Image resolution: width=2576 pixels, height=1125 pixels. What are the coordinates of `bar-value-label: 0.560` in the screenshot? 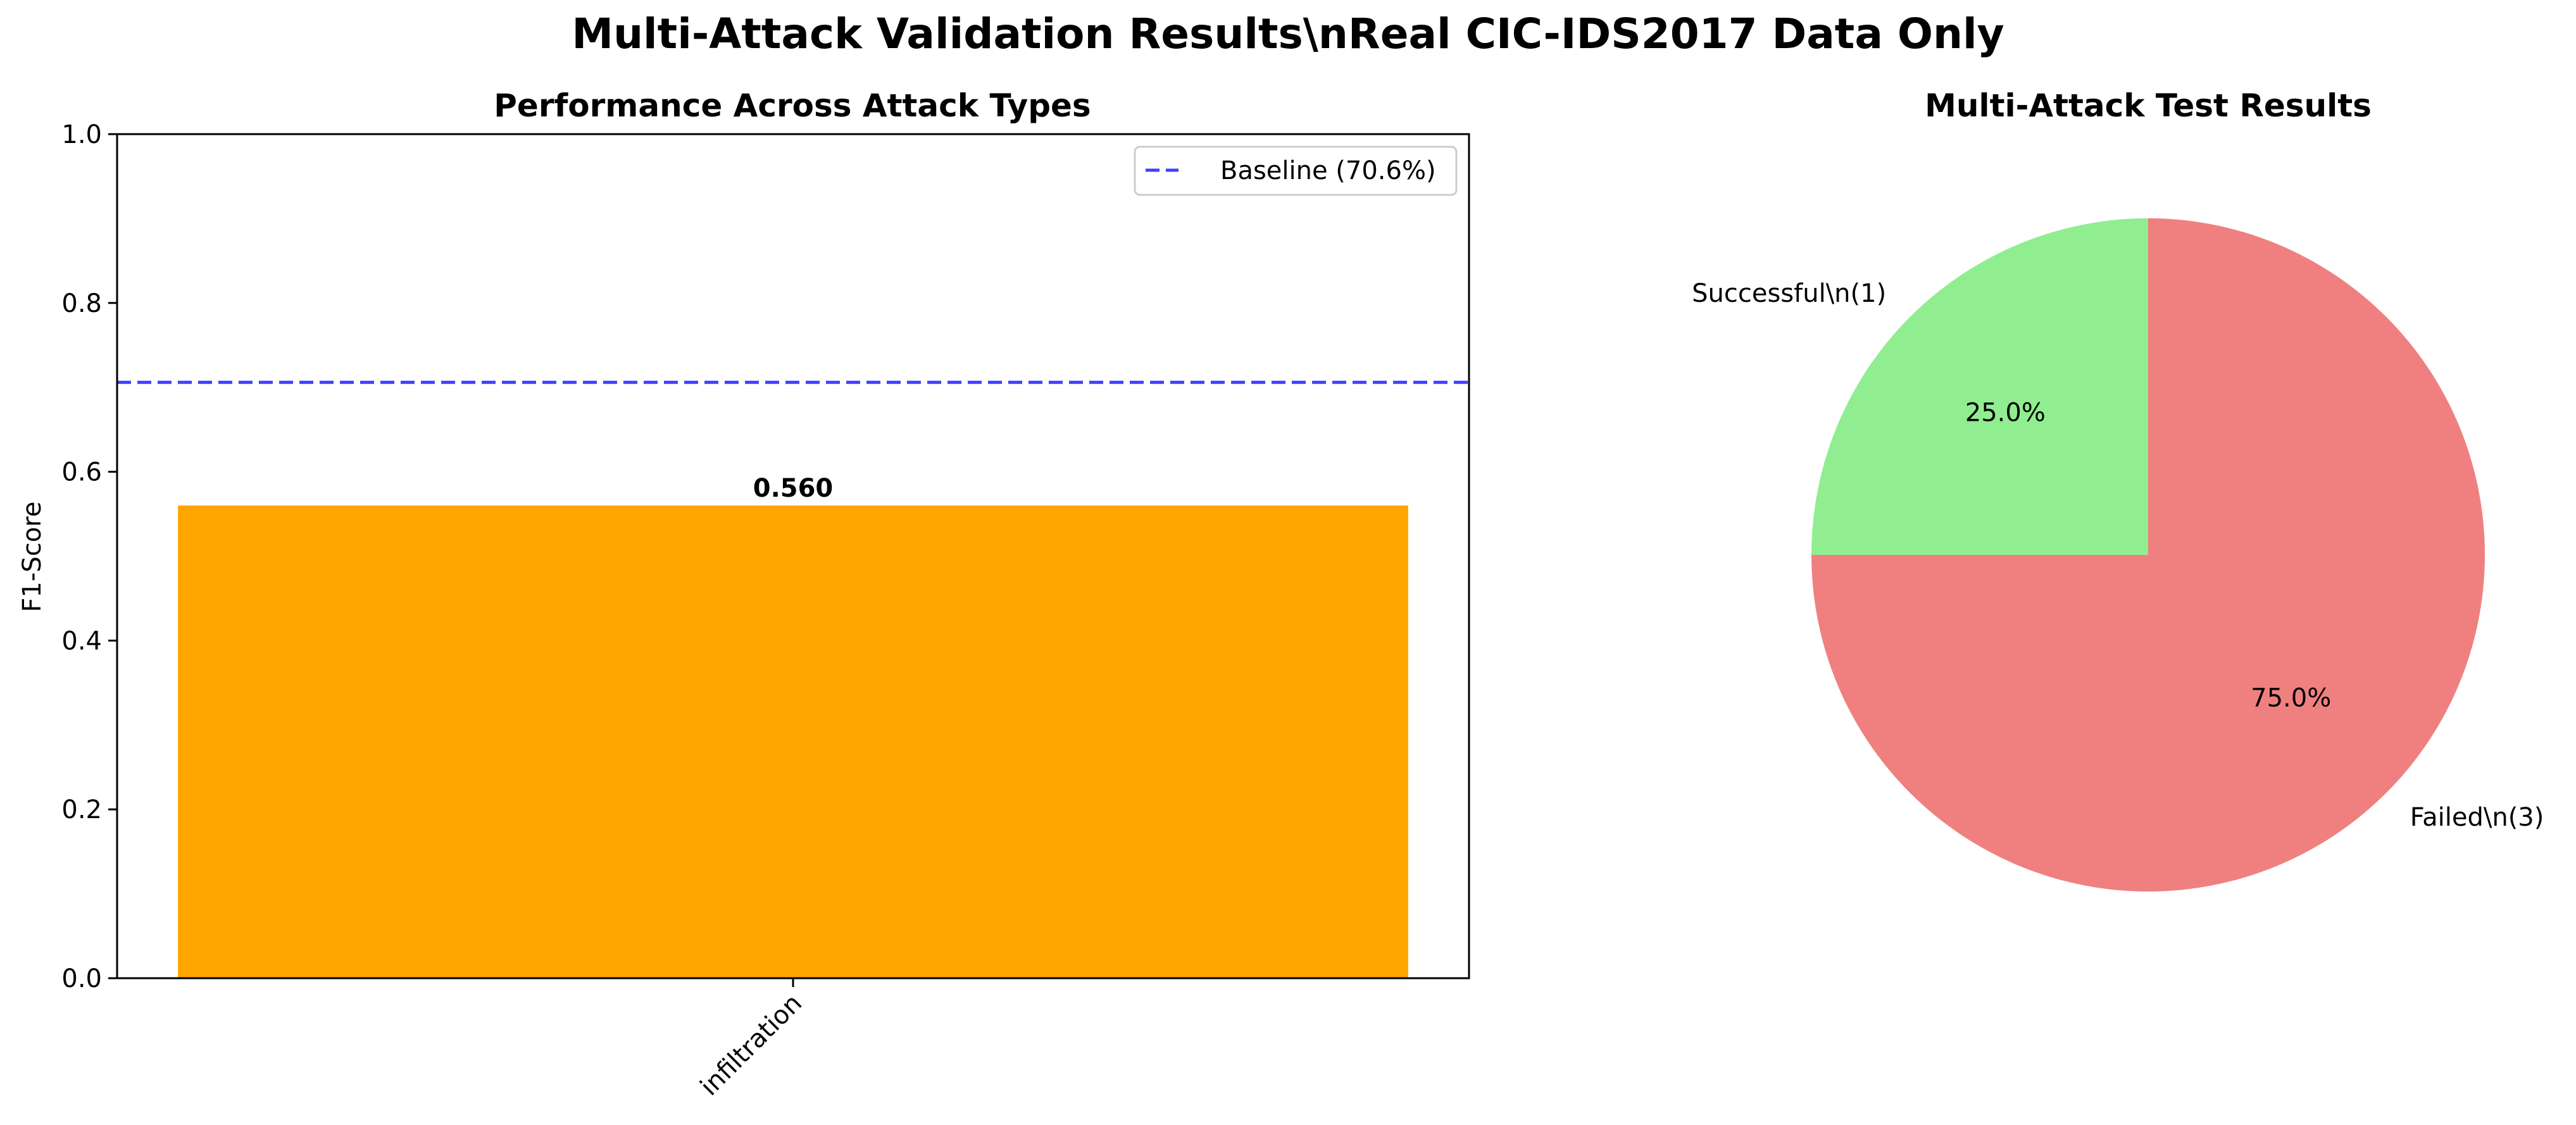 It's located at (793, 488).